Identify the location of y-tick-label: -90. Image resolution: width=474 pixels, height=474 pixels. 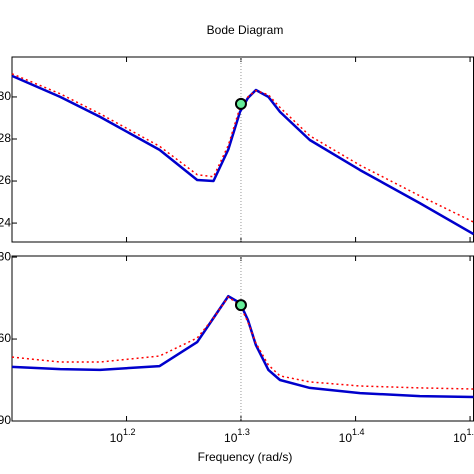
(5, 420).